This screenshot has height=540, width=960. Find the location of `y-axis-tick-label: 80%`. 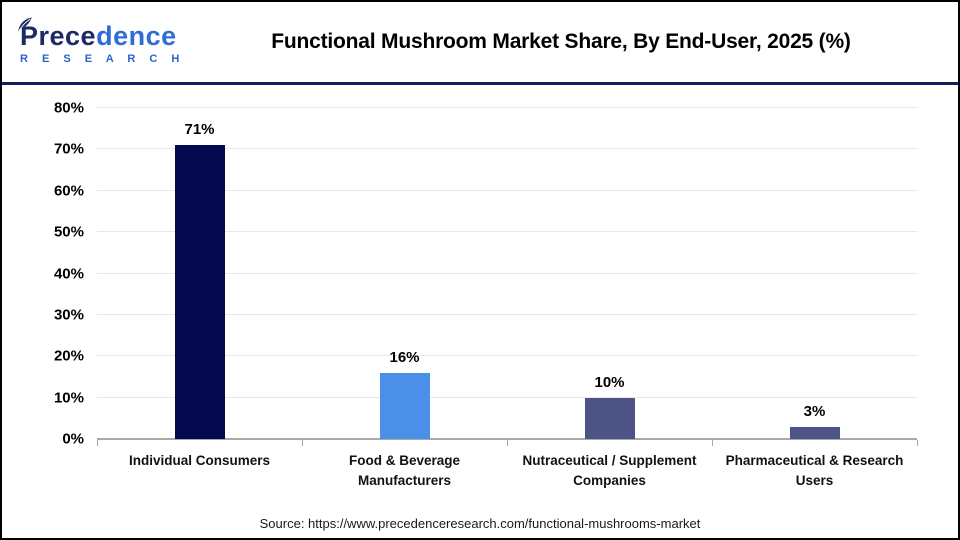

y-axis-tick-label: 80% is located at coordinates (68, 108).